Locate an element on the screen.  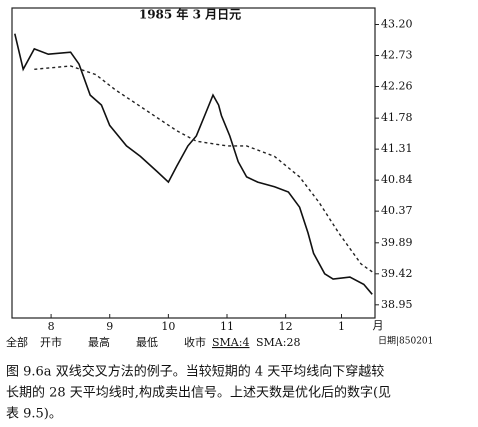
legend-item: SMA:28 is located at coordinates (278, 342).